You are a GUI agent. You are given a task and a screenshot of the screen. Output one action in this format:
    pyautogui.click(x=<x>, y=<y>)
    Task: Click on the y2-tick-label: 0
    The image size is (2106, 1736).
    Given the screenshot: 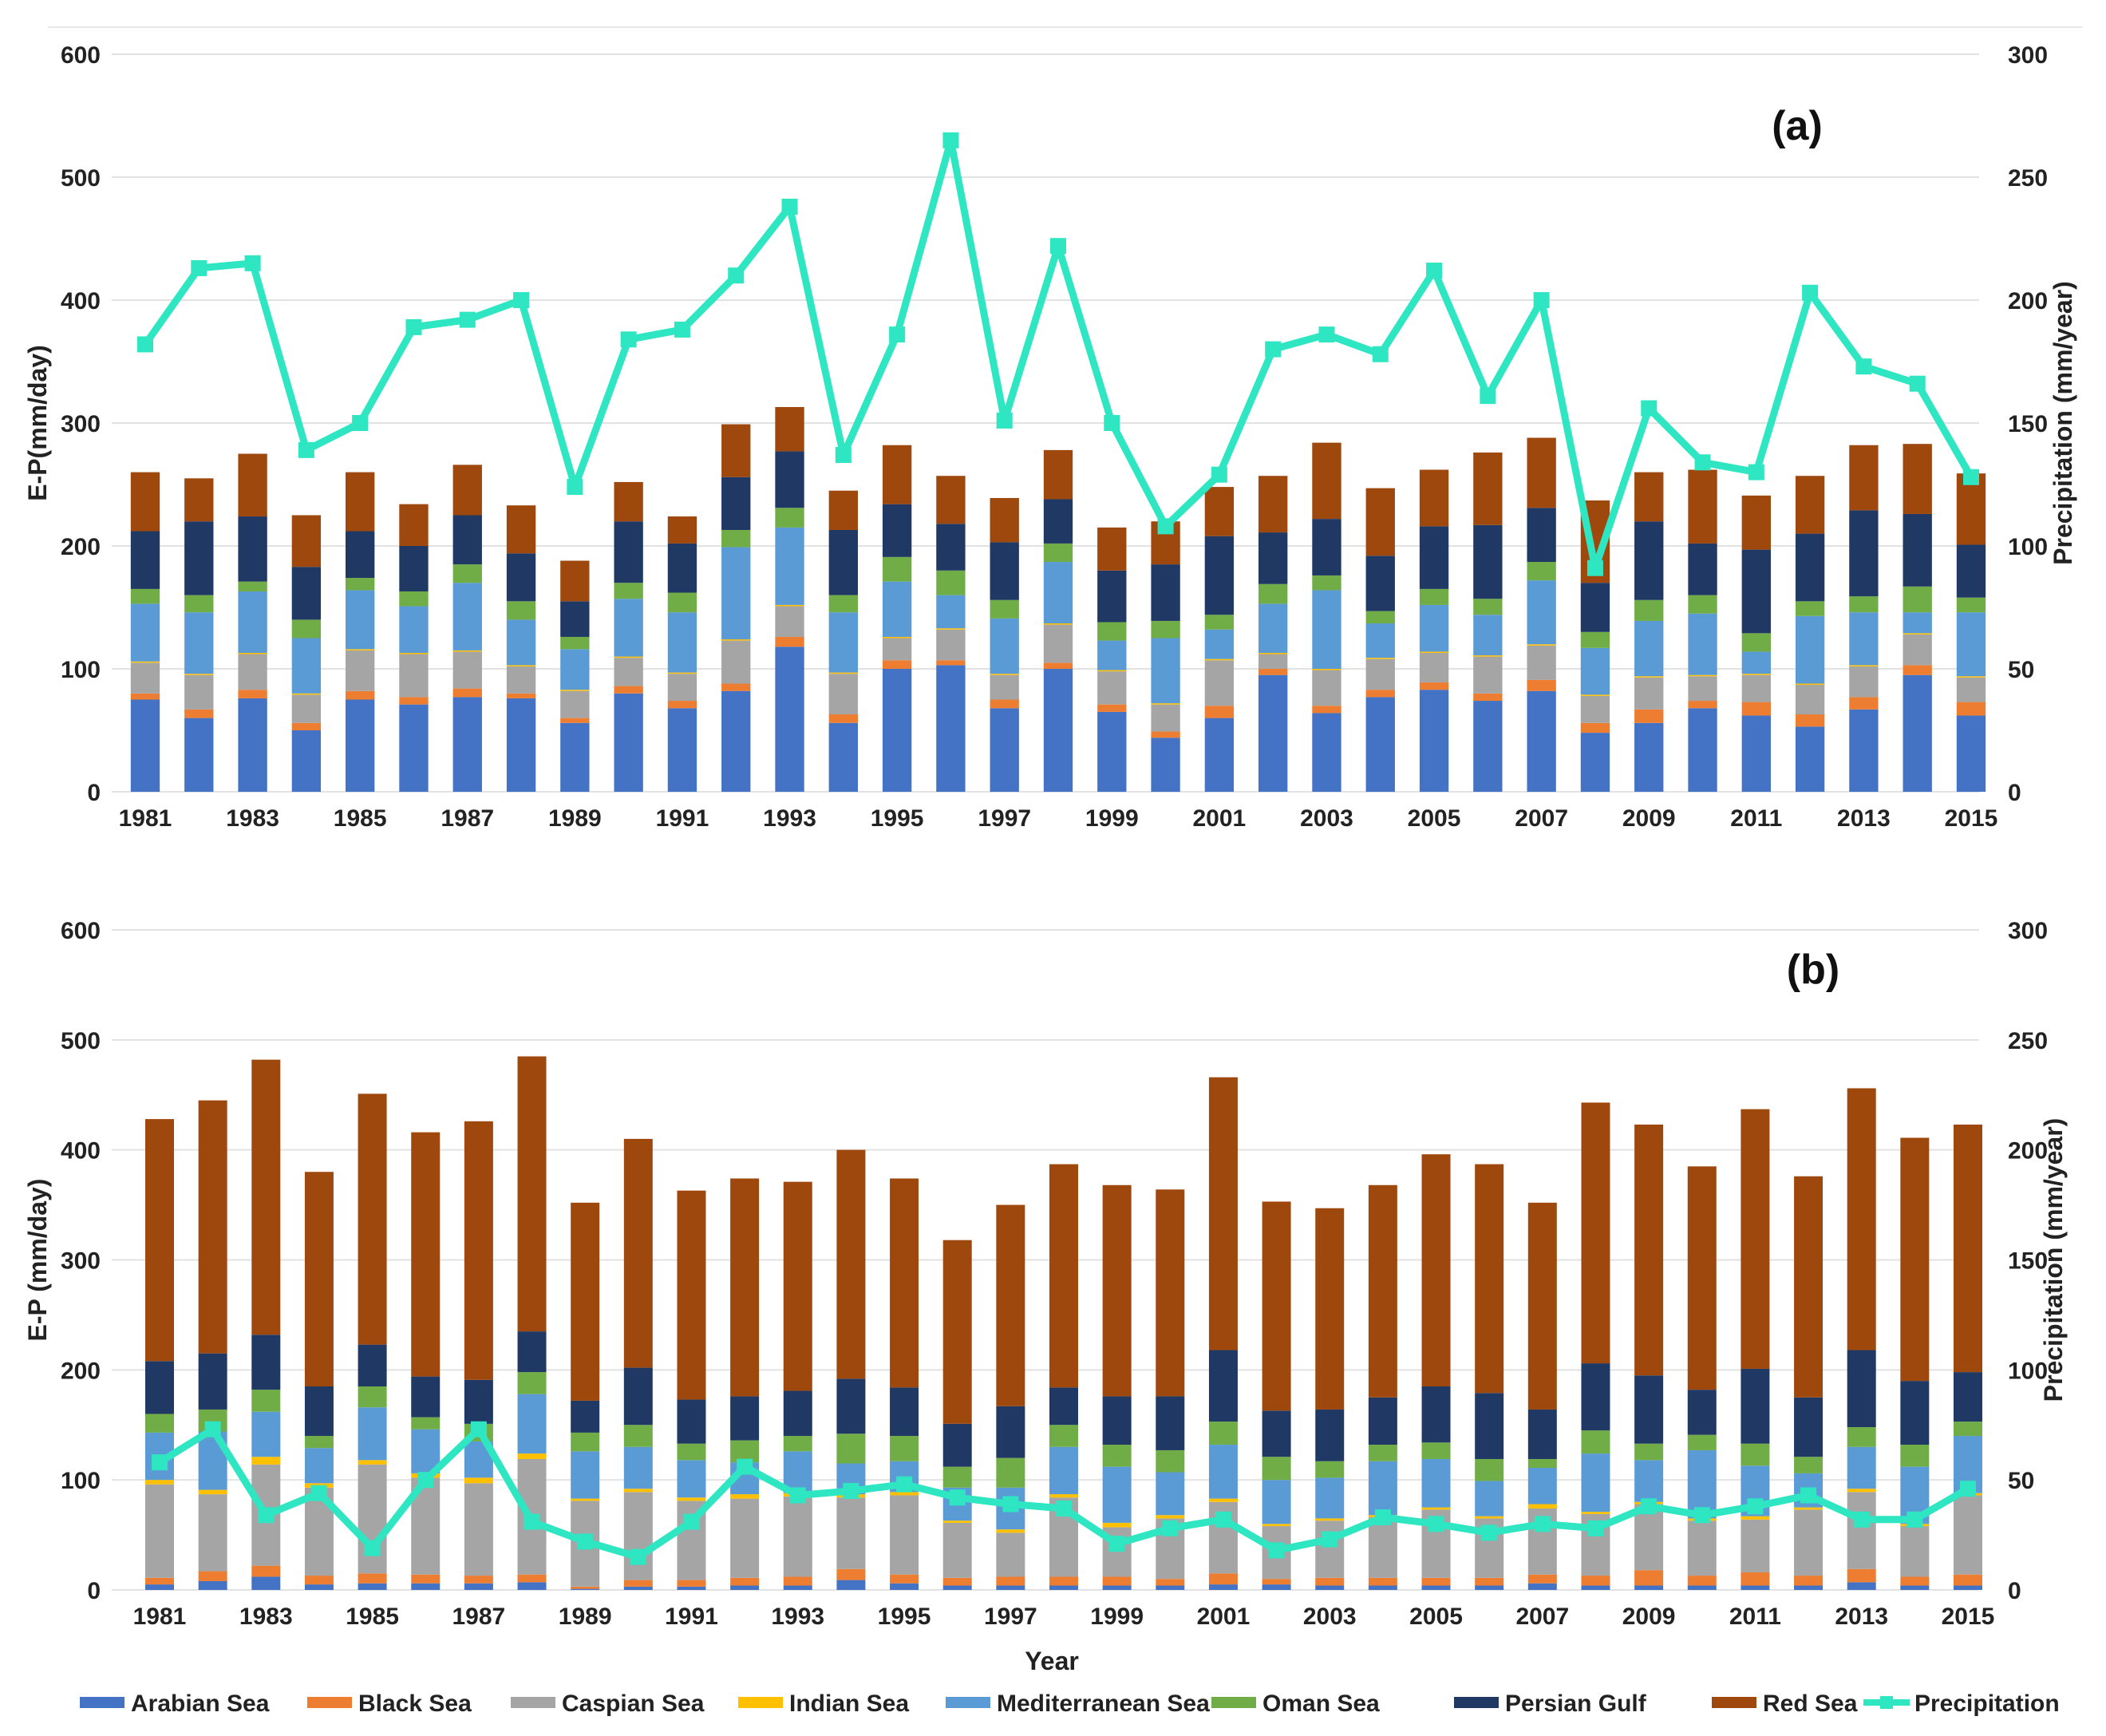 What is the action you would take?
    pyautogui.click(x=2014, y=793)
    